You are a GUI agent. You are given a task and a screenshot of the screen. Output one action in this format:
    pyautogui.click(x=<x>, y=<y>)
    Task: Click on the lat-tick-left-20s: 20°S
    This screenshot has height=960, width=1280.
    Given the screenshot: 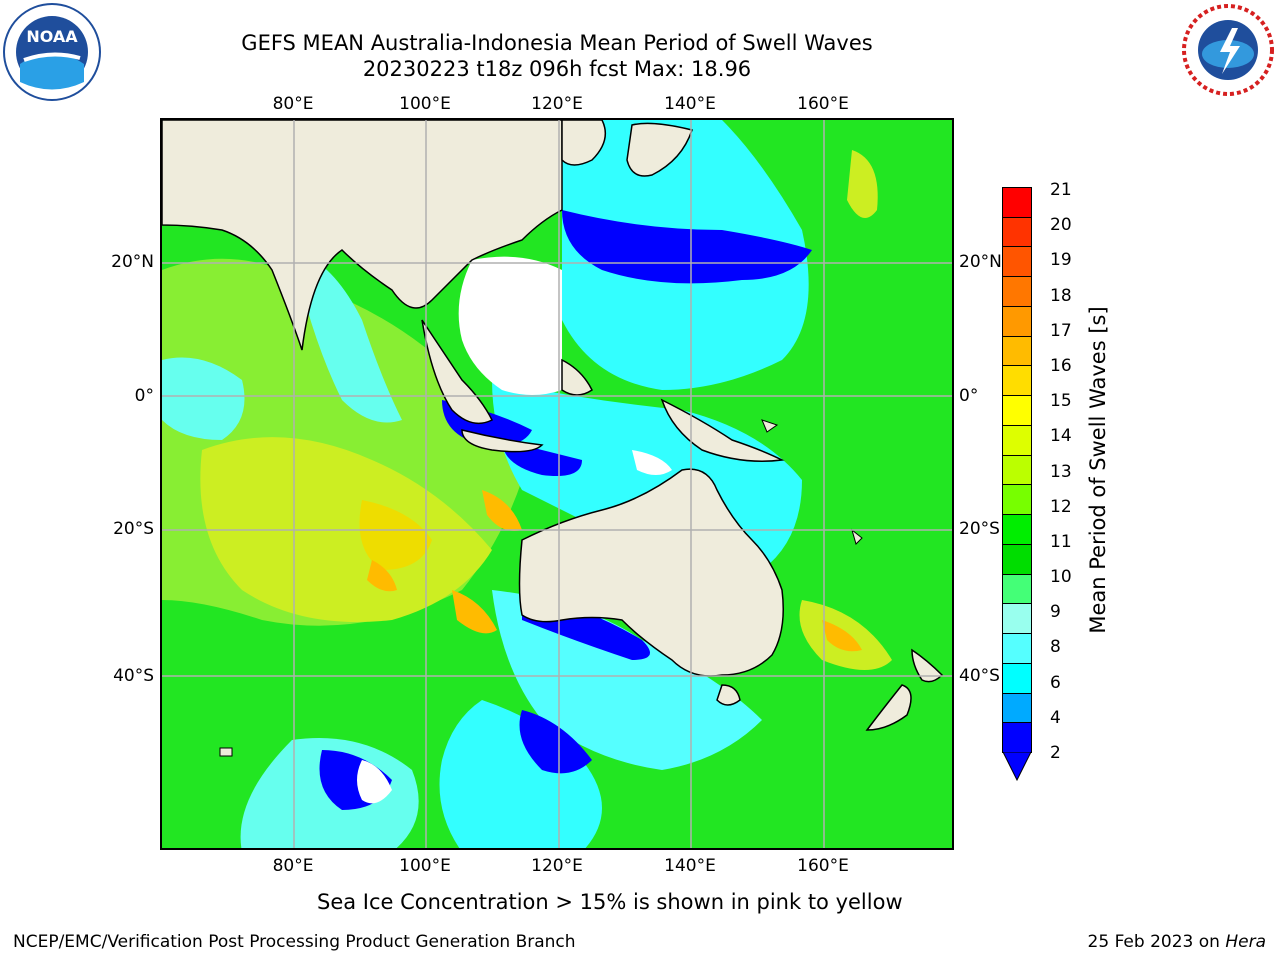 What is the action you would take?
    pyautogui.click(x=133, y=529)
    